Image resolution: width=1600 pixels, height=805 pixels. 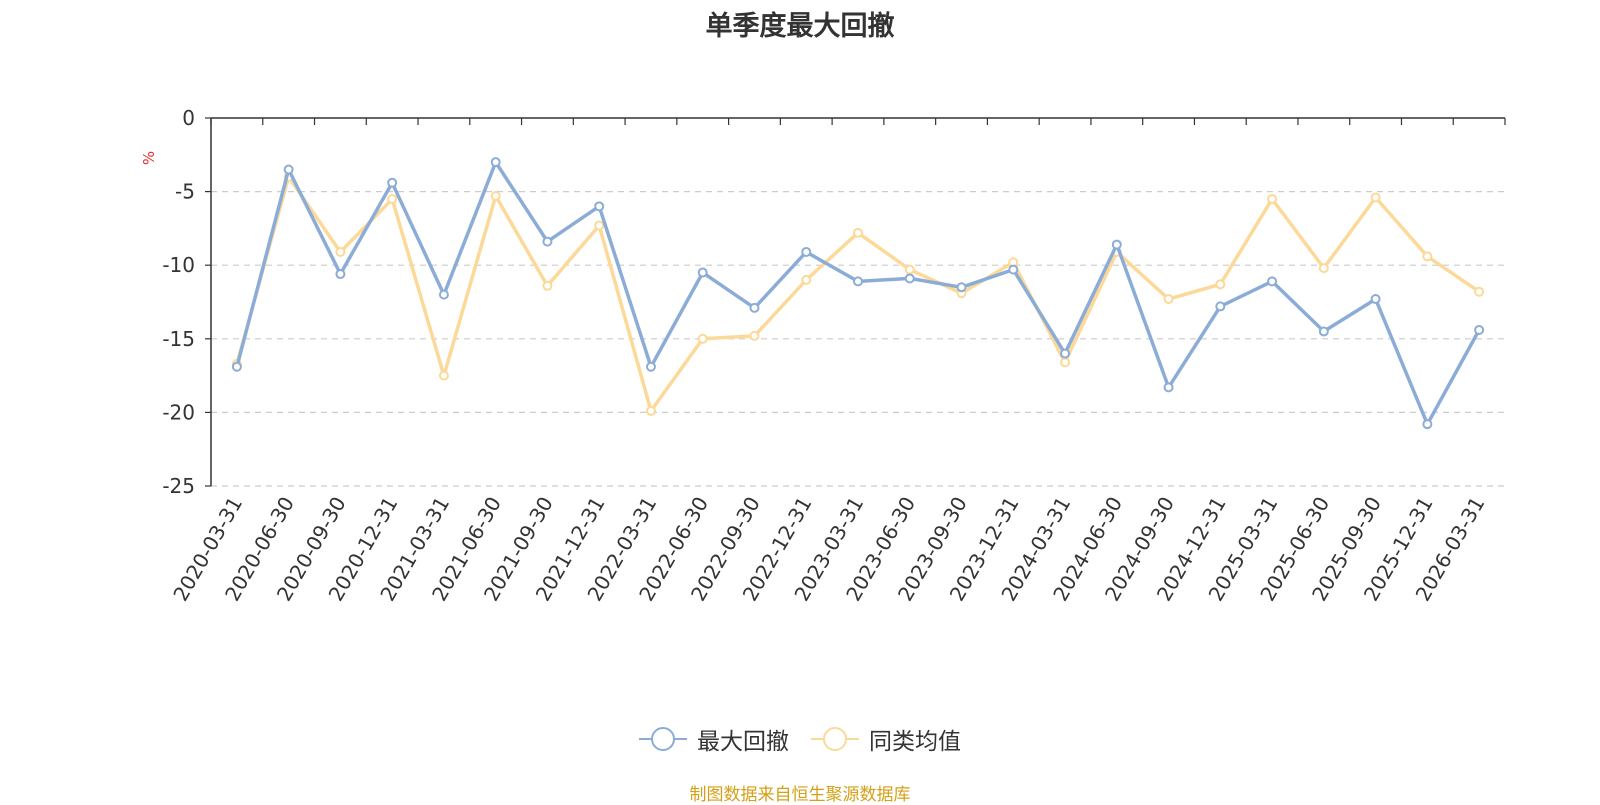 What do you see at coordinates (178, 412) in the screenshot?
I see `y-tick-label: -20` at bounding box center [178, 412].